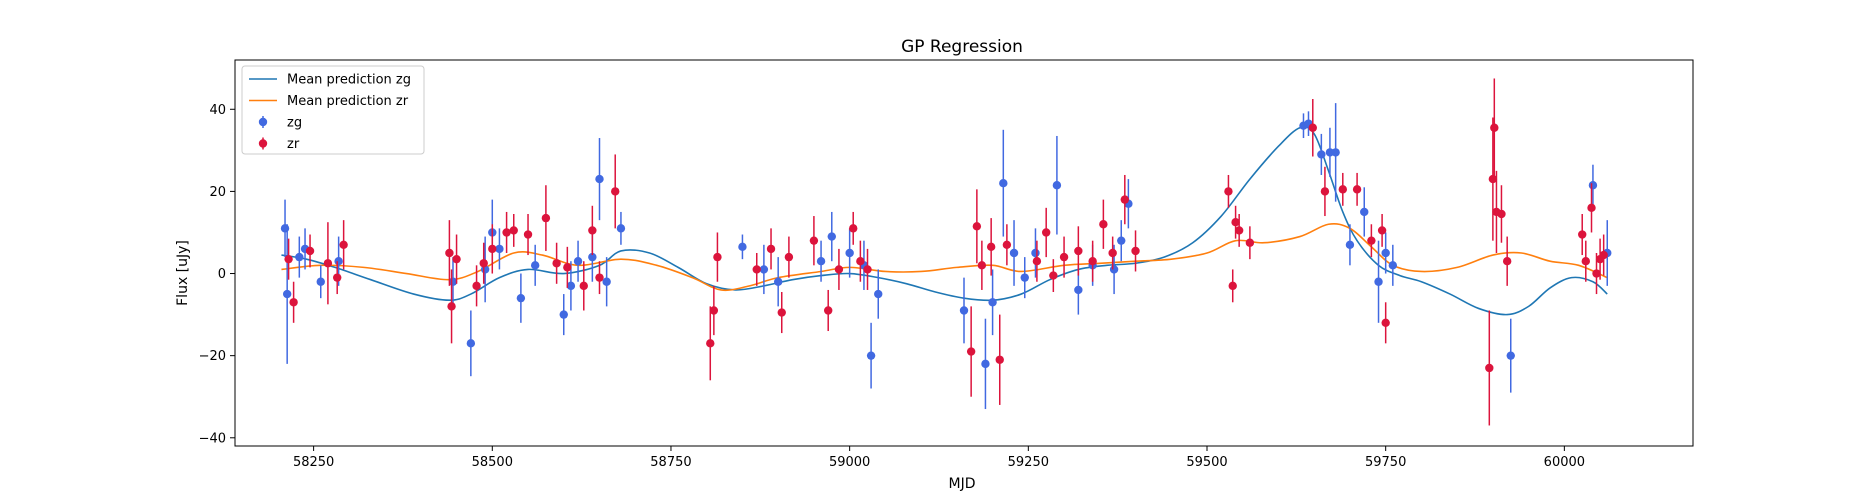 Image resolution: width=1875 pixels, height=500 pixels. I want to click on x-axis-label: MJD, so click(962, 484).